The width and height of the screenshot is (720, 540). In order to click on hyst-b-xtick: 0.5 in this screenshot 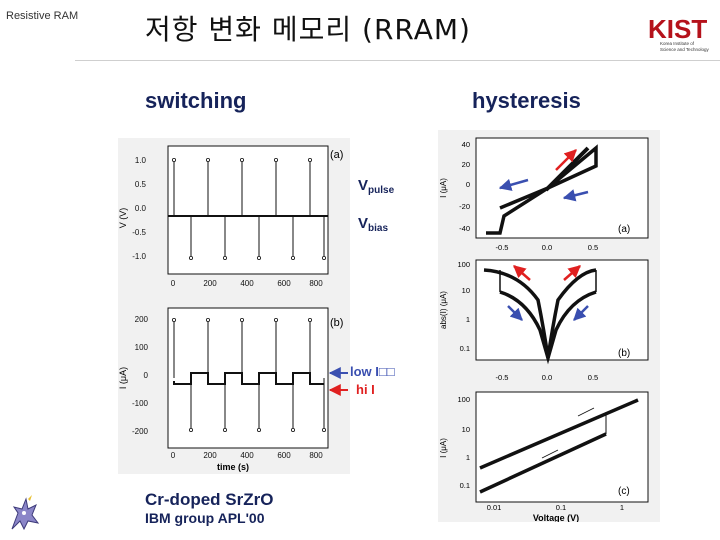, I will do `click(593, 377)`.